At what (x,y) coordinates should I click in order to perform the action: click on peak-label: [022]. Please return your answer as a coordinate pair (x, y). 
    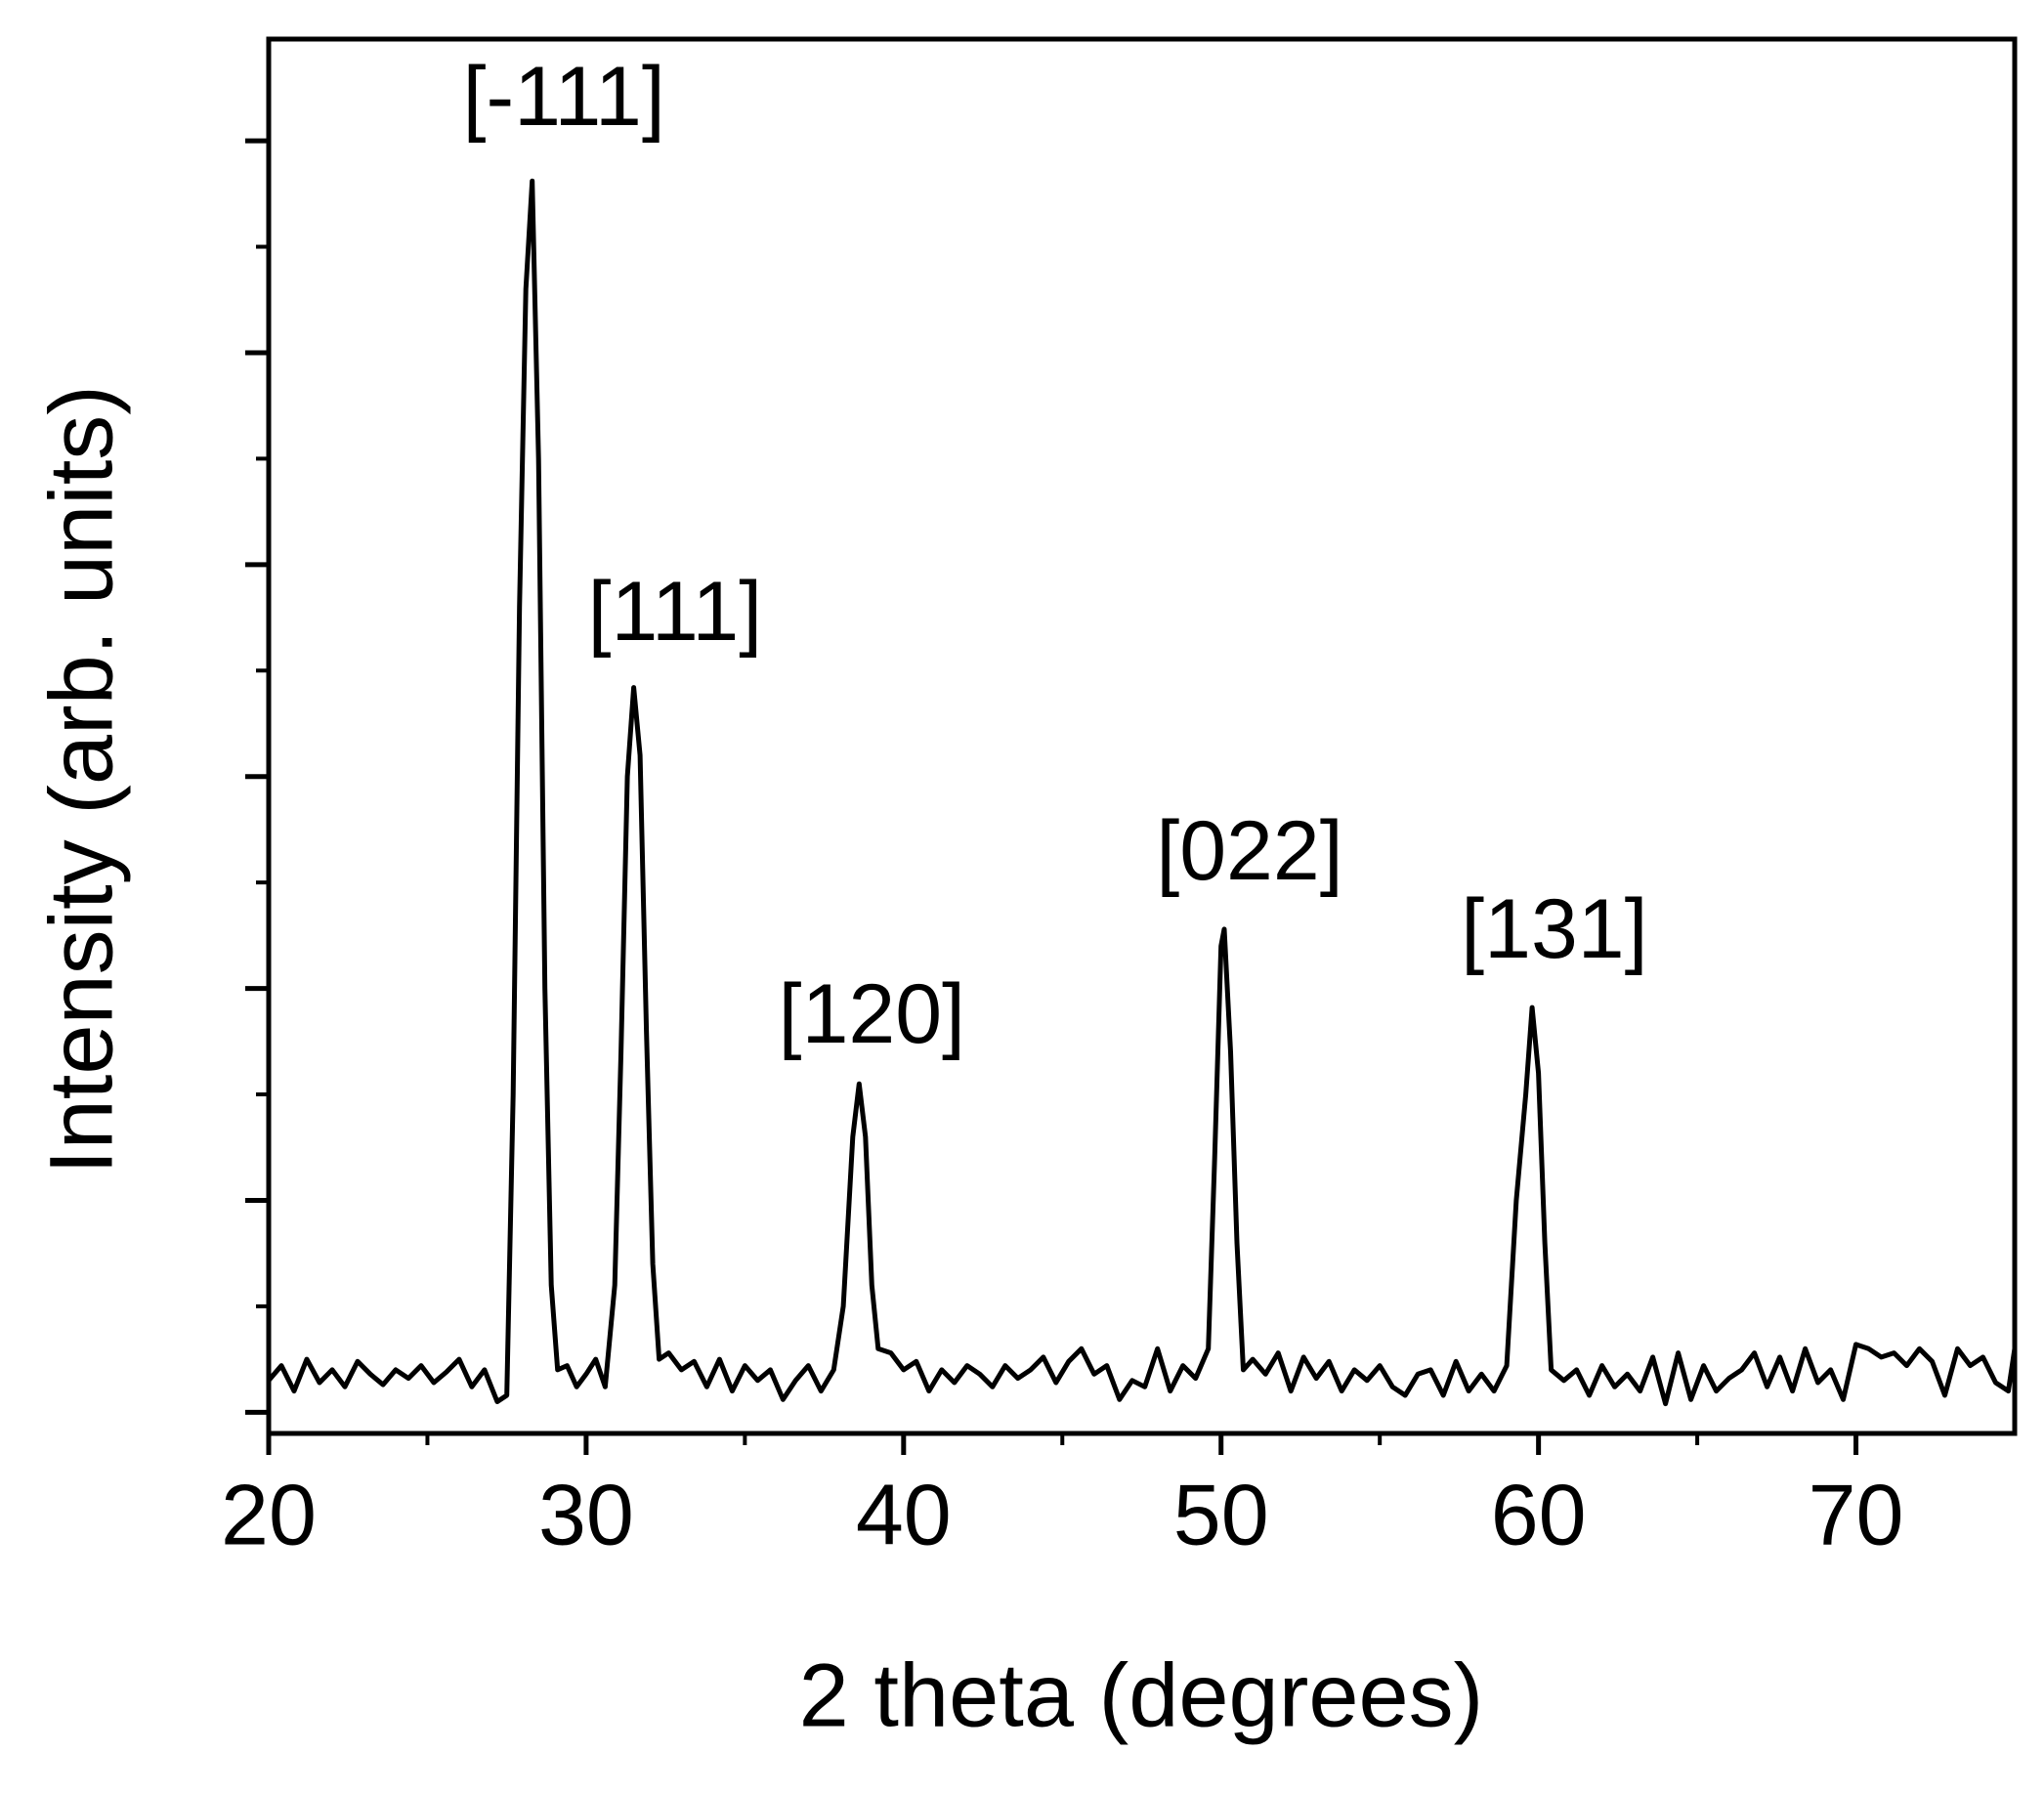
    Looking at the image, I should click on (1249, 851).